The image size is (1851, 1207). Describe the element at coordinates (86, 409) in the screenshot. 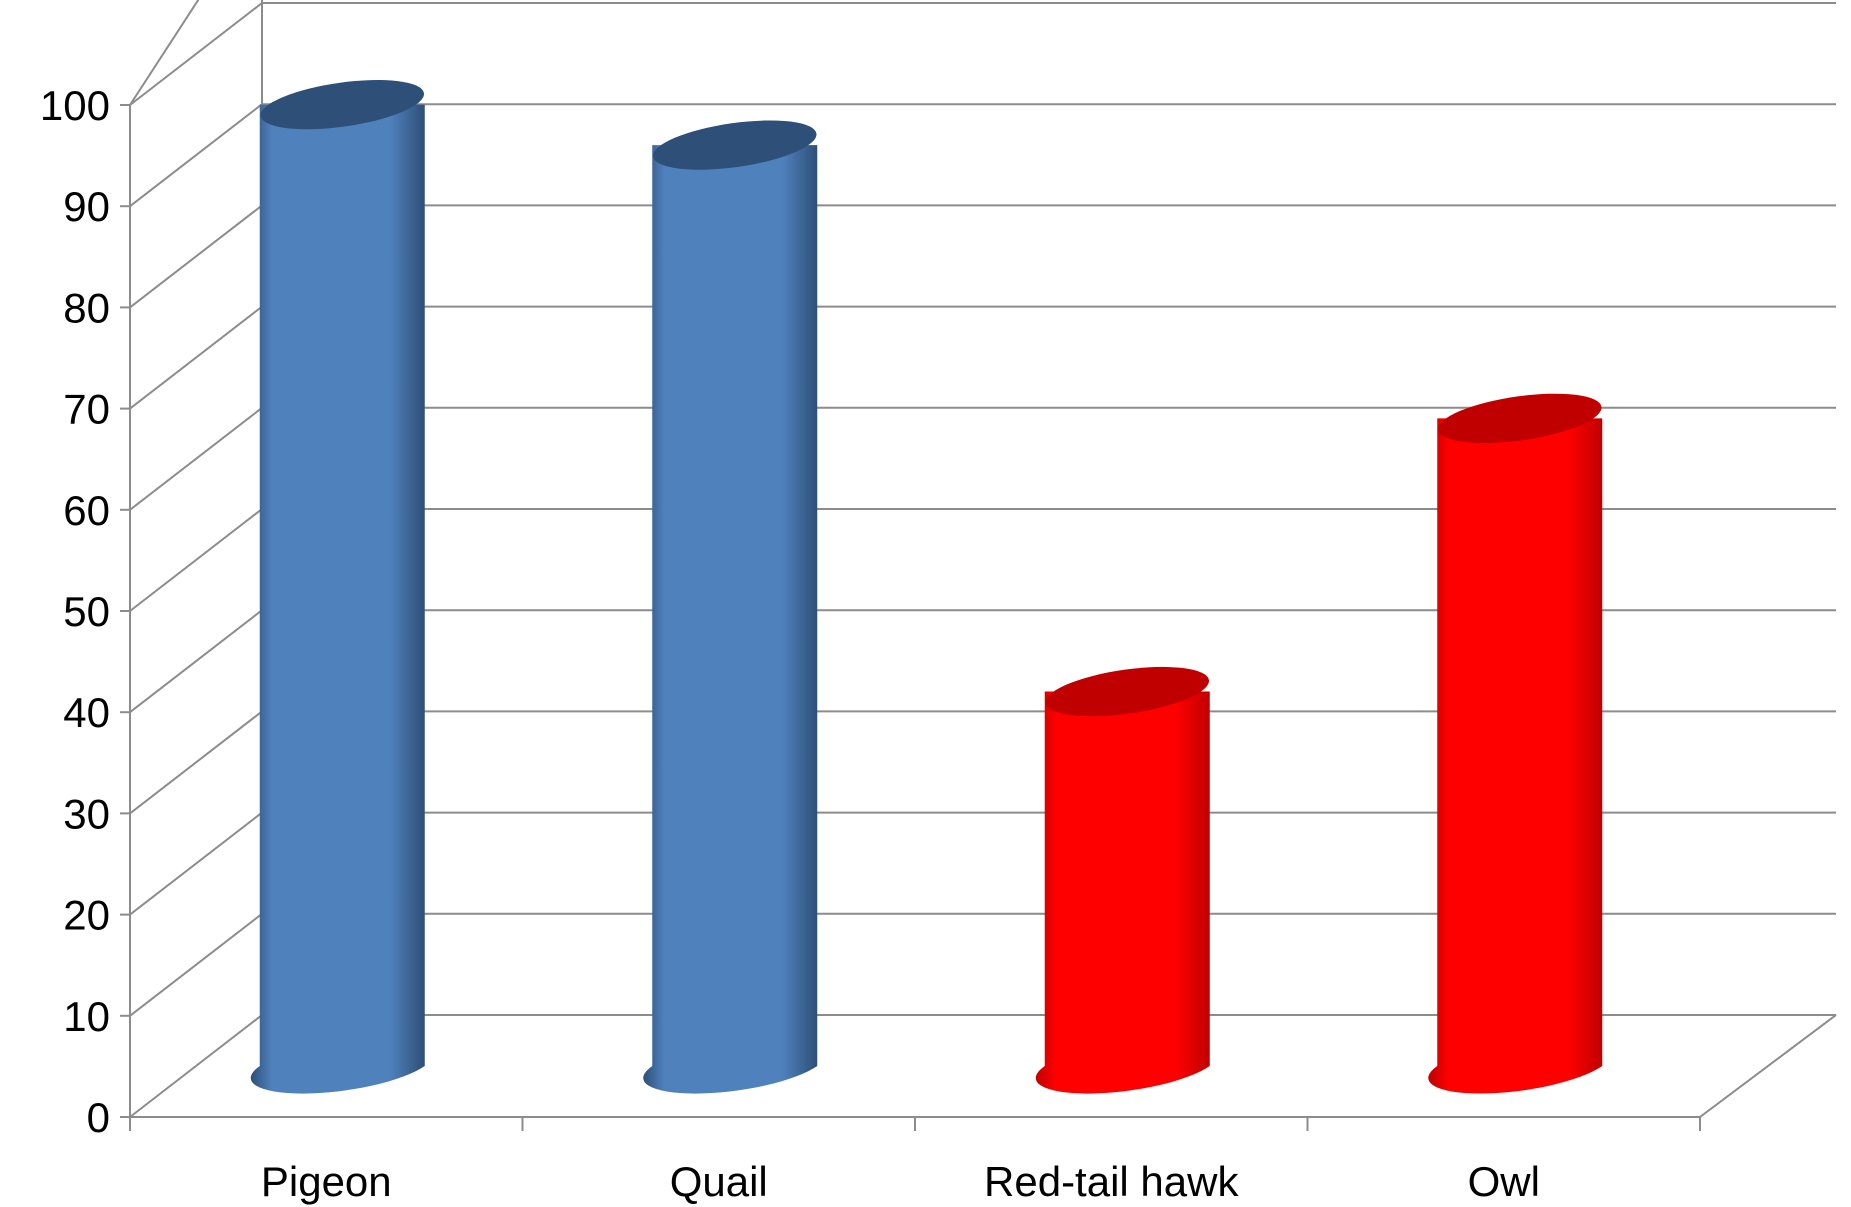

I see `y-tick-label: 70` at that location.